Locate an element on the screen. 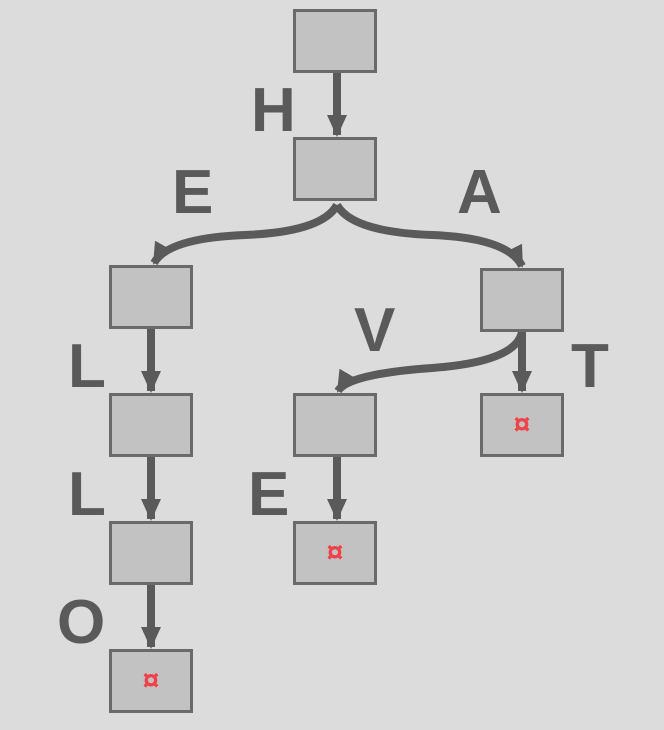  trie-node-hav is located at coordinates (335, 425).